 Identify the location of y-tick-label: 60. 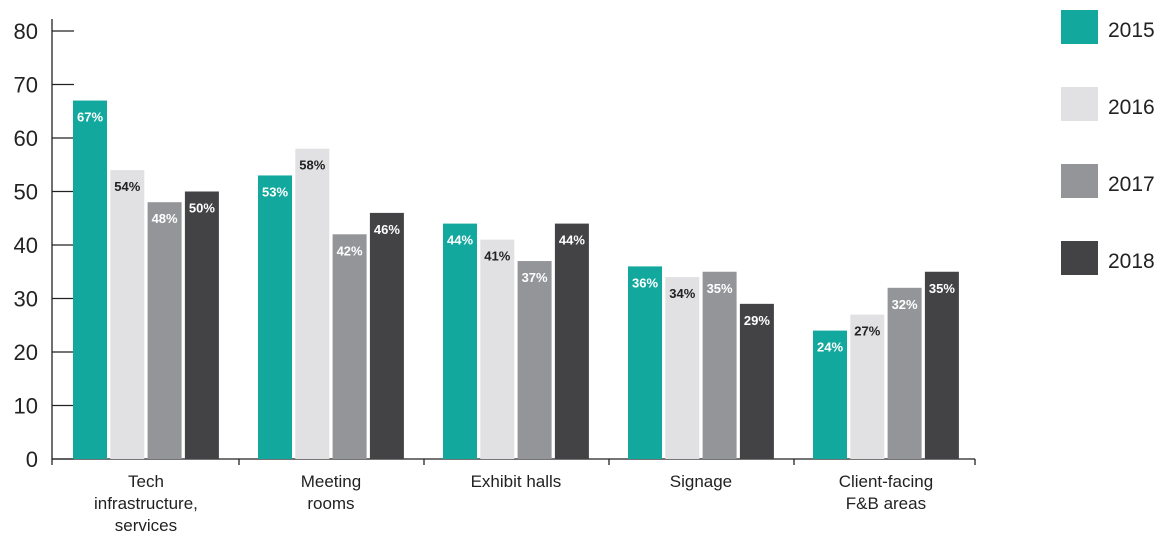
(26, 138).